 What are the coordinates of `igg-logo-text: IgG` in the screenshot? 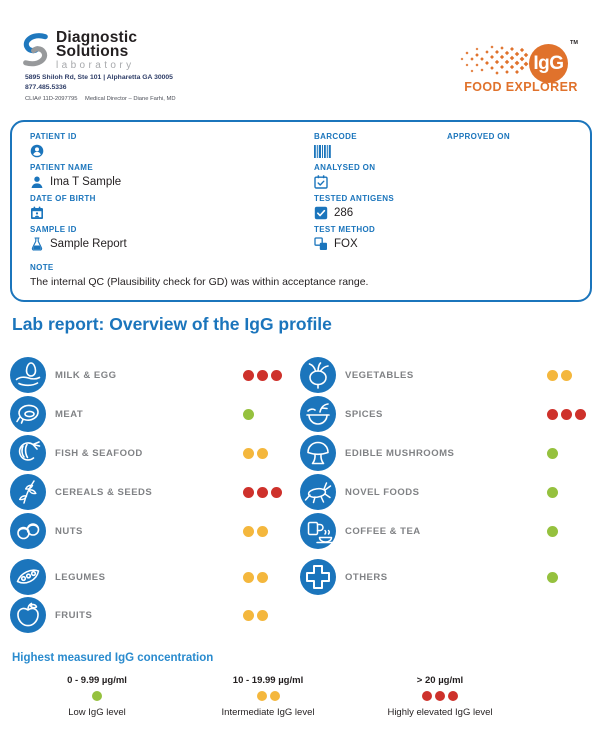 It's located at (548, 63).